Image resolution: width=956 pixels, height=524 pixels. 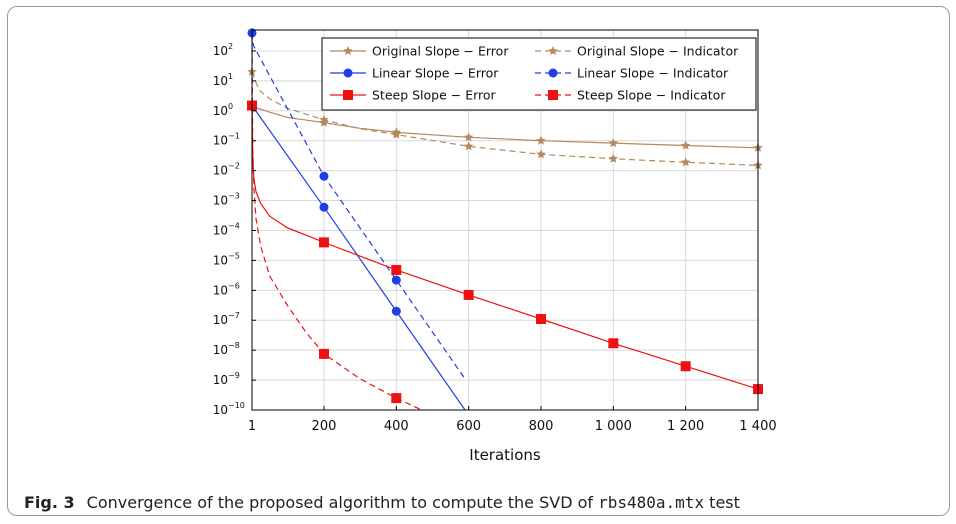 What do you see at coordinates (234, 285) in the screenshot?
I see `y-tick-exponent: −6` at bounding box center [234, 285].